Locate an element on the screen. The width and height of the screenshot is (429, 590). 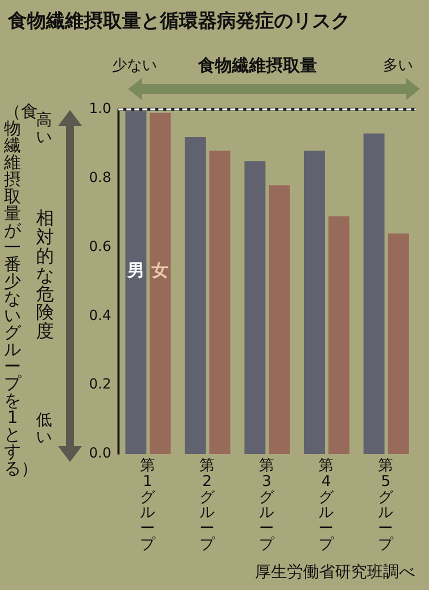
text: 高い is located at coordinates (44, 128).